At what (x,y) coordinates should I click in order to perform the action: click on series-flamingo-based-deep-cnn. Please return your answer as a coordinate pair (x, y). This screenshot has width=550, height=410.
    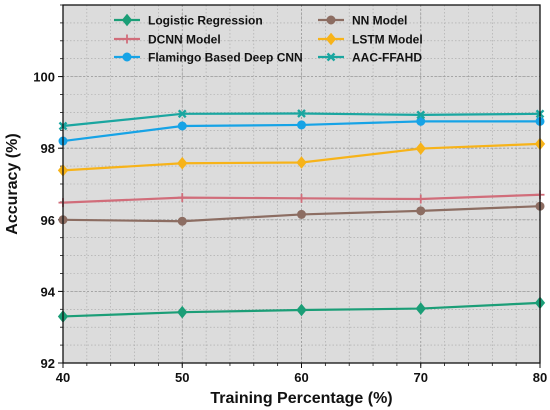
    Looking at the image, I should click on (301, 131).